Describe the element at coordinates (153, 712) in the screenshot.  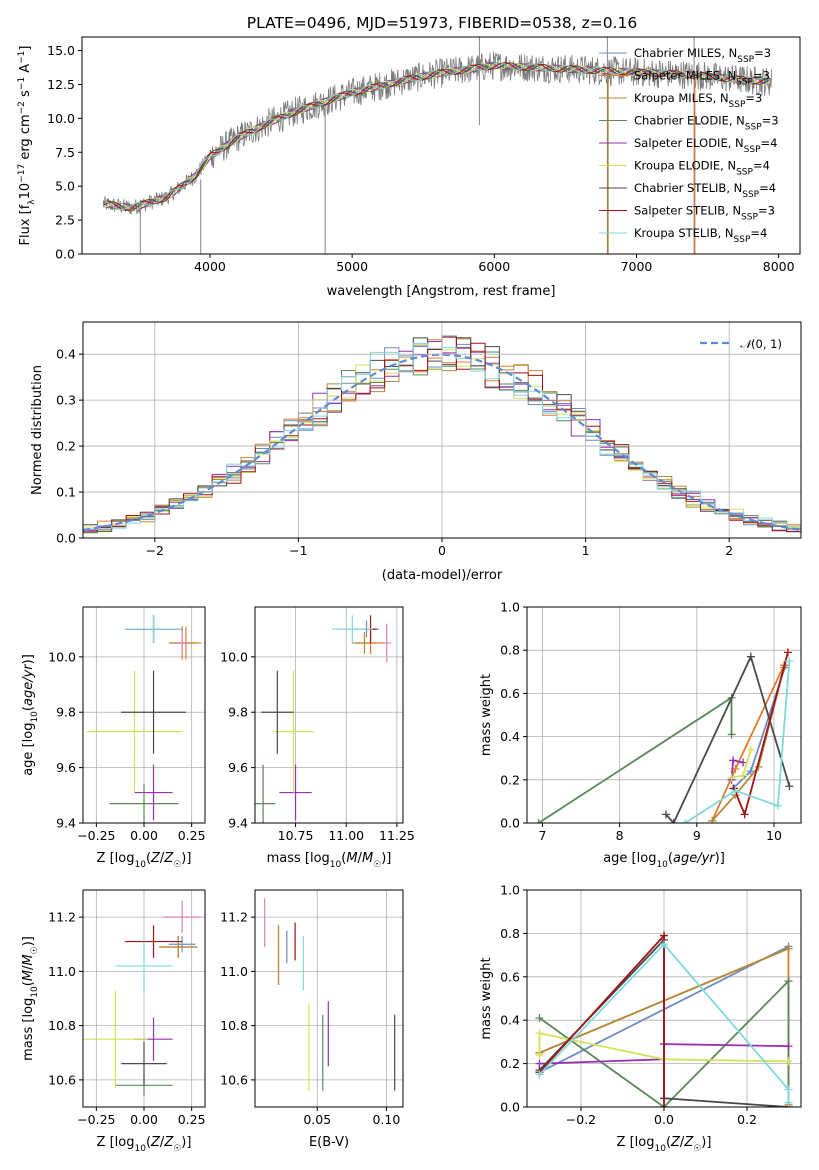
I see `errorbar-chabrier-stelib` at that location.